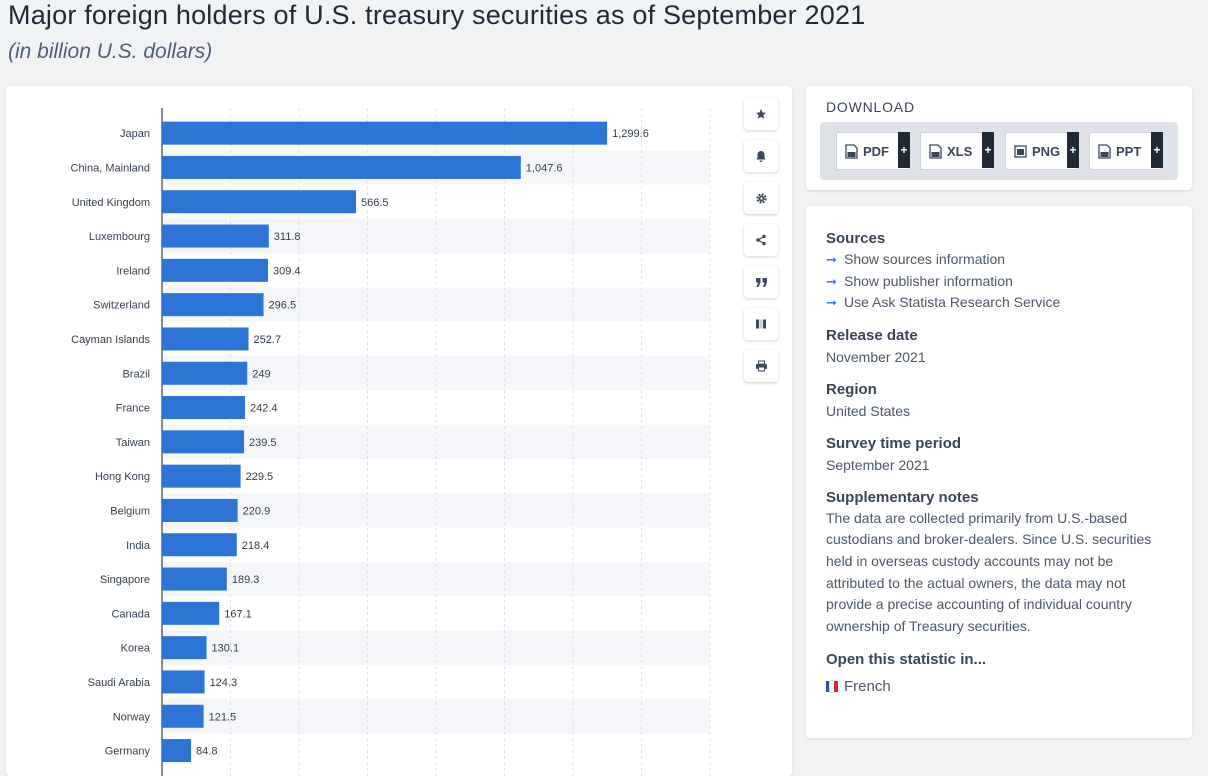  I want to click on ask-statista-link: ➞ Use Ask Statista Research Service, so click(991, 303).